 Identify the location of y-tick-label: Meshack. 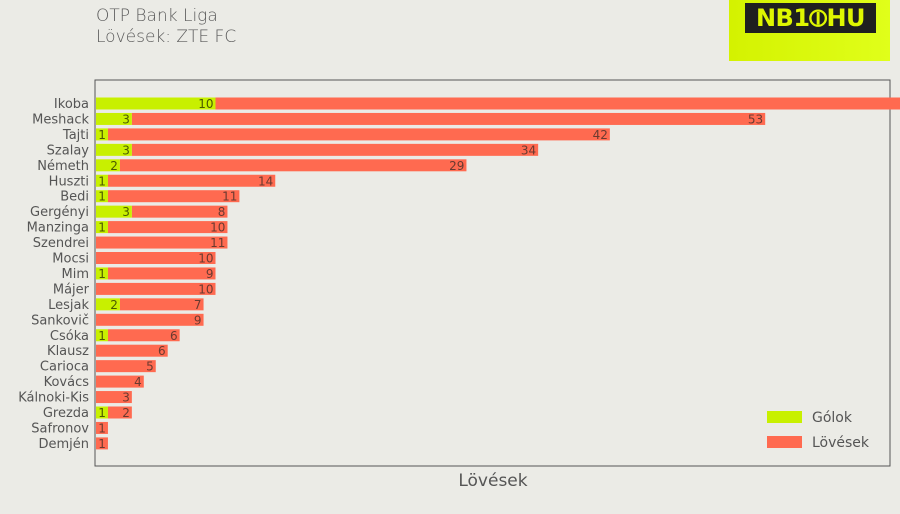
(60, 119).